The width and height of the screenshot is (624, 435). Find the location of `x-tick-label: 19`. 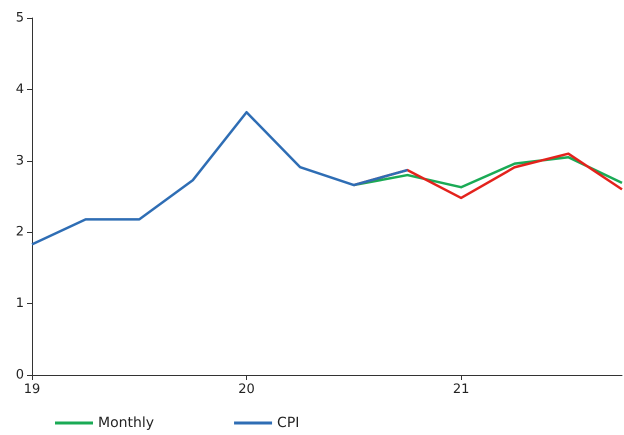

x-tick-label: 19 is located at coordinates (32, 389).